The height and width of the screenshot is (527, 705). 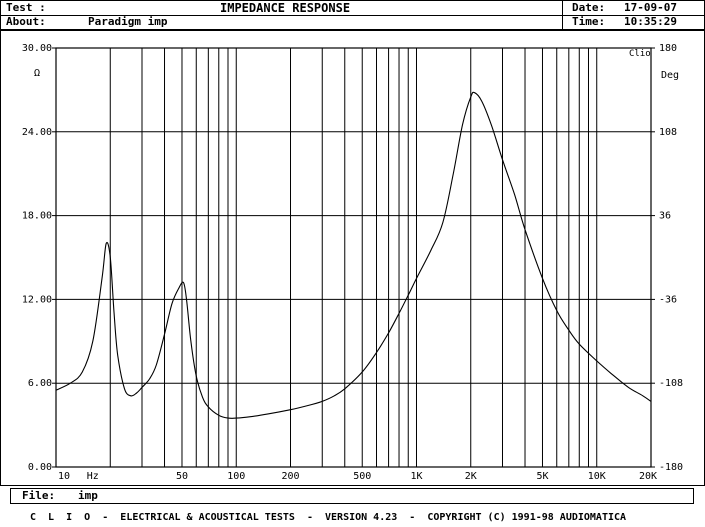 What do you see at coordinates (236, 476) in the screenshot?
I see `x-tick-label: 100` at bounding box center [236, 476].